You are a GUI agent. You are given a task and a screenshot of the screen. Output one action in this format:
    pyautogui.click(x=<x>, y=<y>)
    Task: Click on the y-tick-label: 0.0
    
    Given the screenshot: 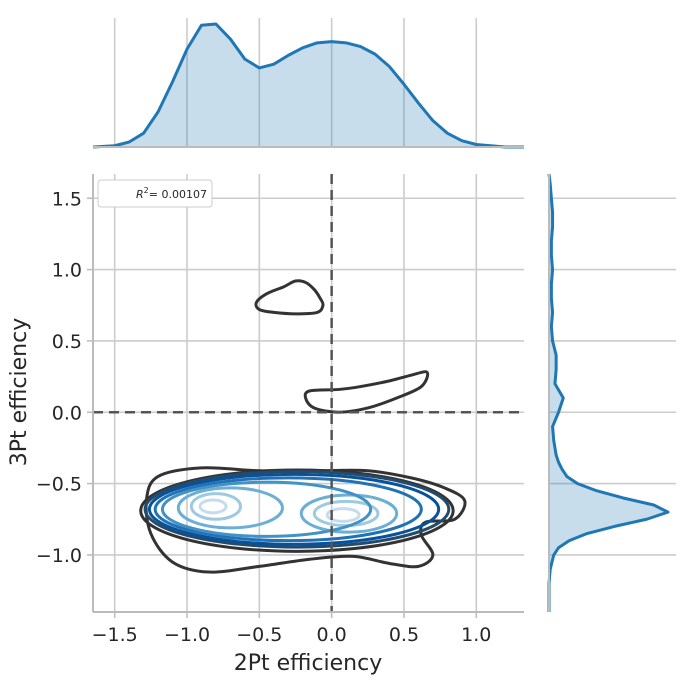 What is the action you would take?
    pyautogui.click(x=67, y=413)
    